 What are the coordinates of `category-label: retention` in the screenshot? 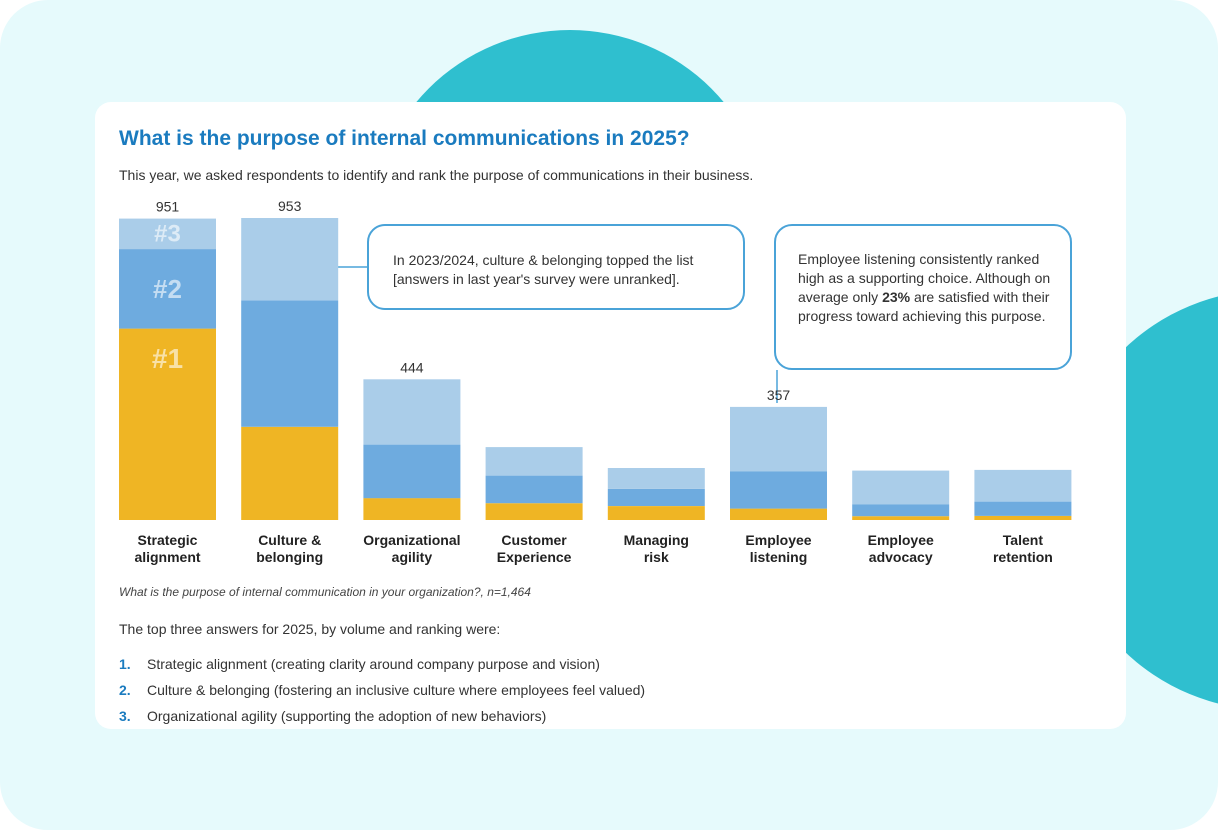 It's located at (1023, 557).